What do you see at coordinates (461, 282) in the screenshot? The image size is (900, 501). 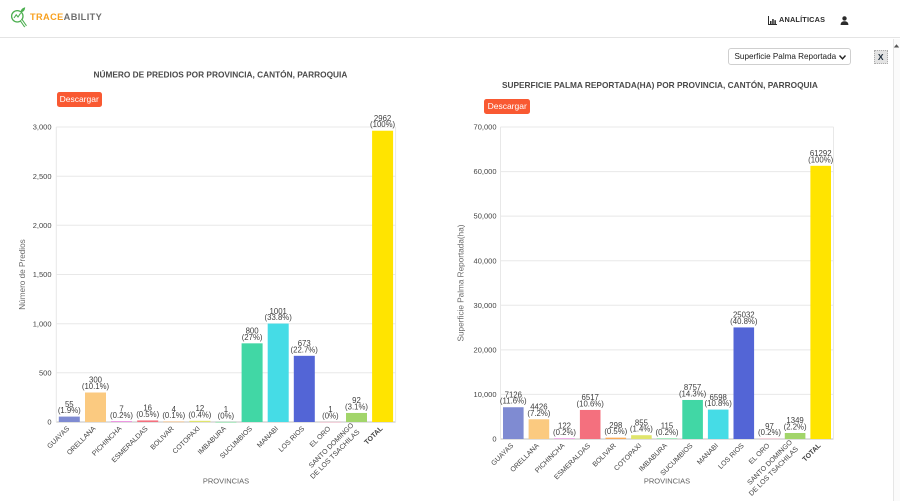 I see `svg-text: Superficie Palma Reportada(ha)` at bounding box center [461, 282].